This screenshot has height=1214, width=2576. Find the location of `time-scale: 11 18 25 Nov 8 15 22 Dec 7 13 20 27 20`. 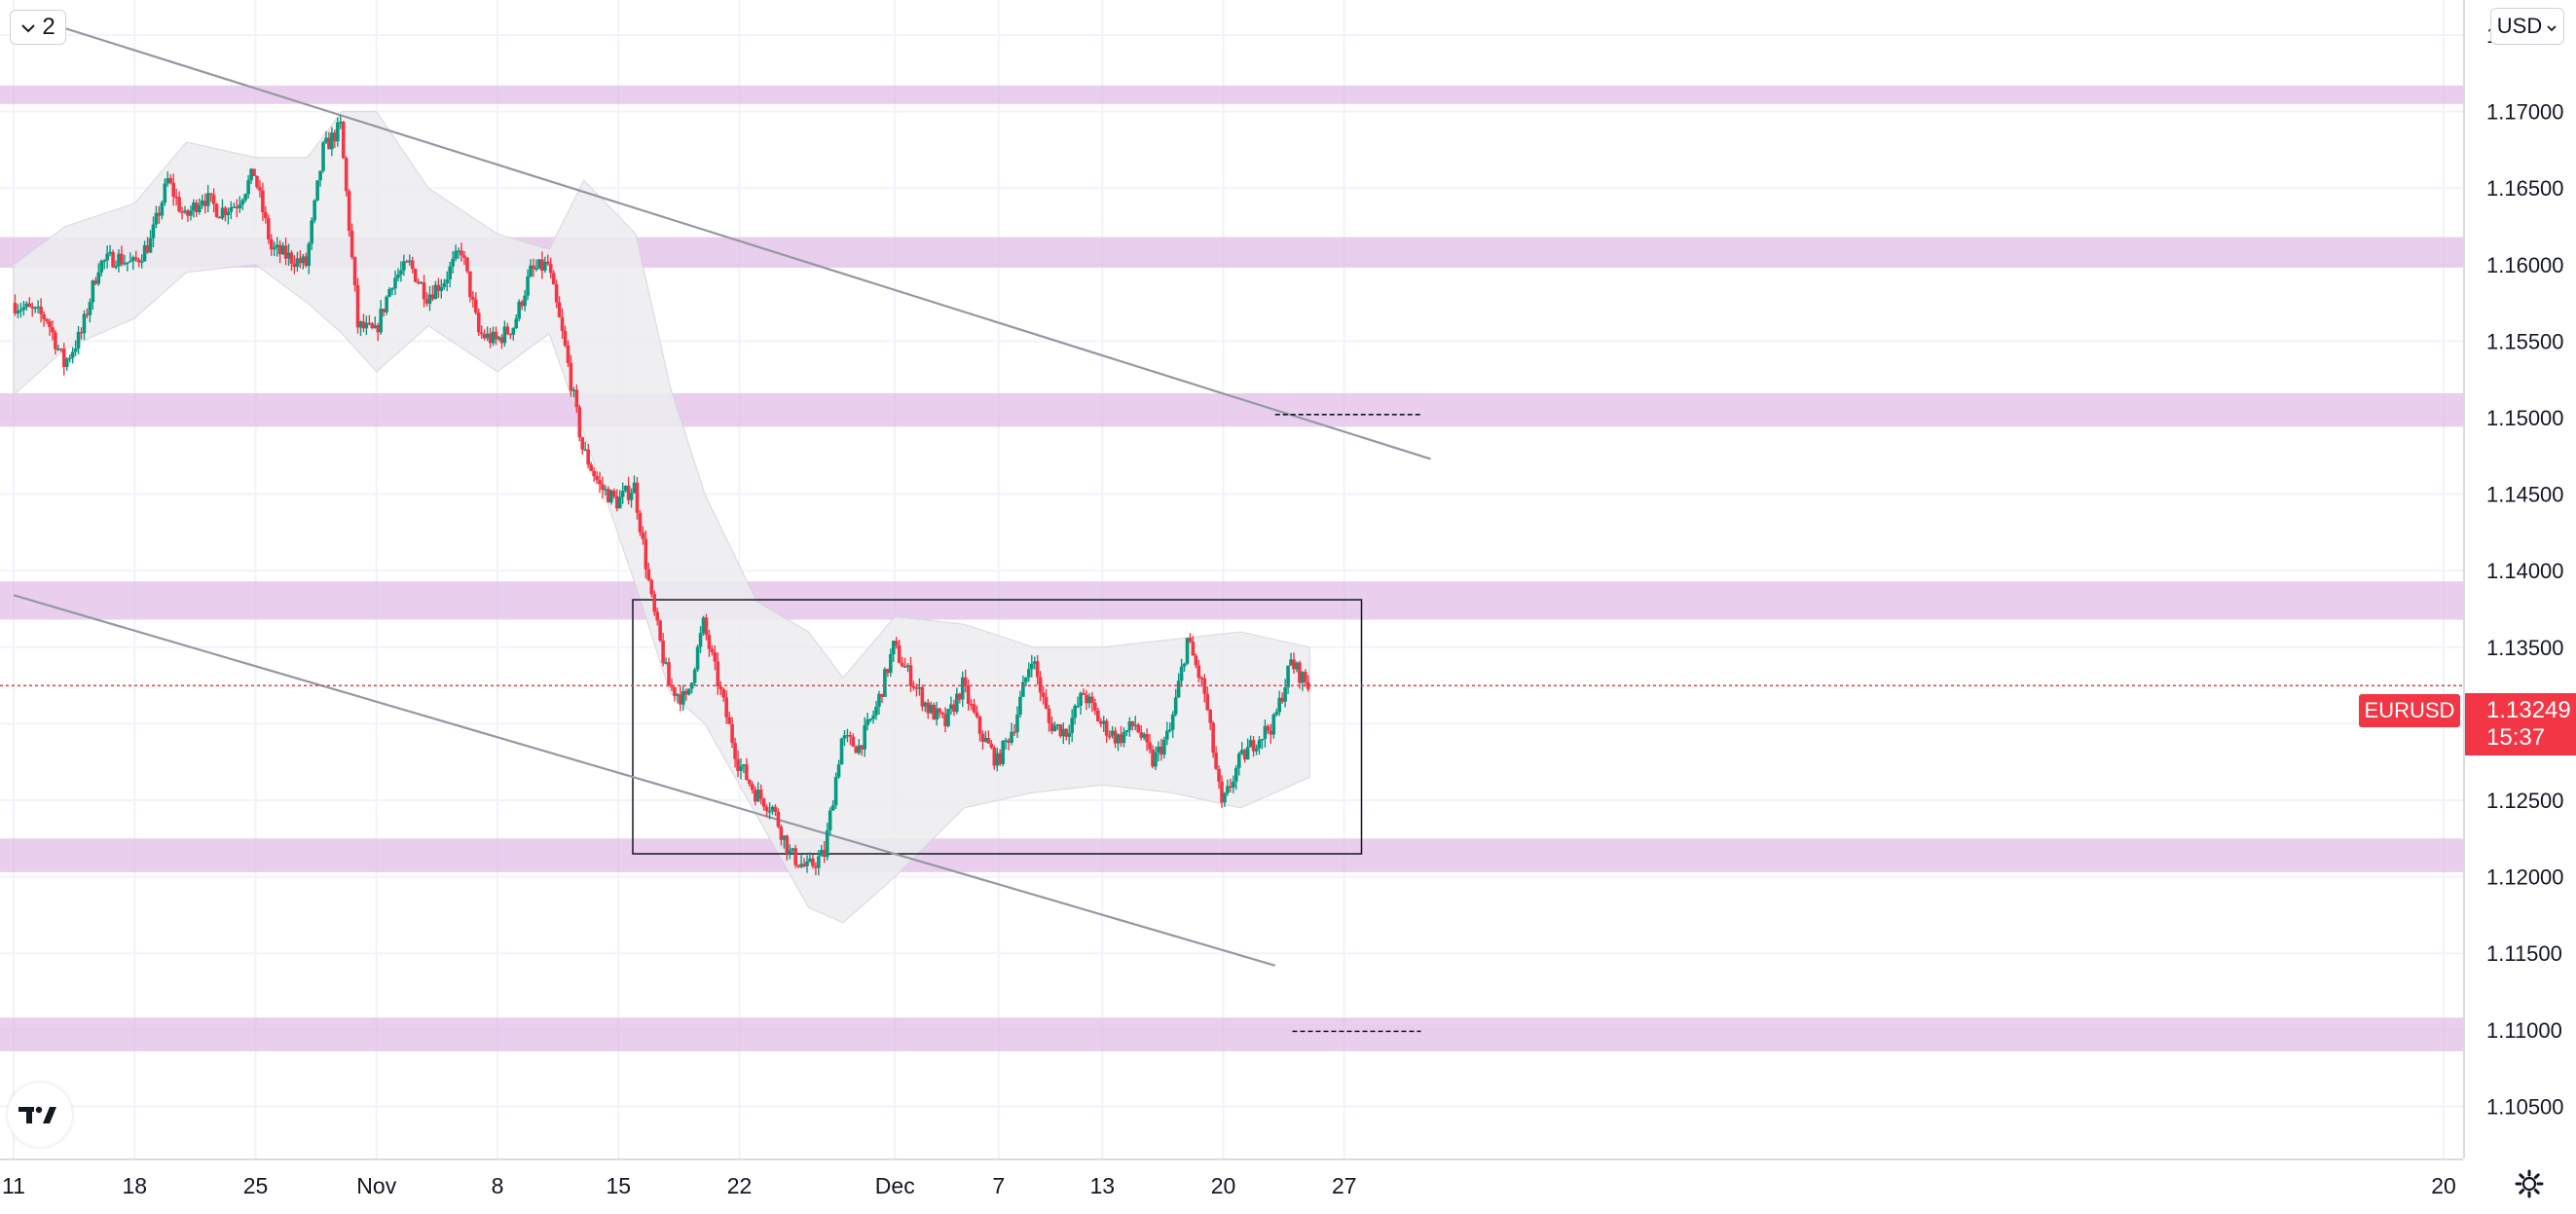

time-scale: 11 18 25 Nov 8 15 22 Dec 7 13 20 27 20 is located at coordinates (1231, 1184).